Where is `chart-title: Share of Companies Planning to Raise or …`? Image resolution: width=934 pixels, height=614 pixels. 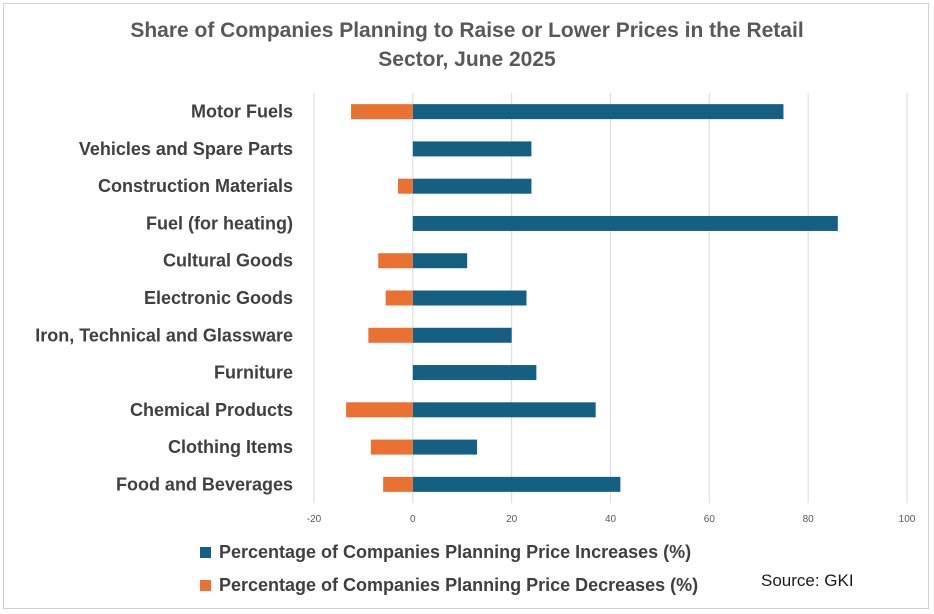
chart-title: Share of Companies Planning to Raise or … is located at coordinates (467, 45).